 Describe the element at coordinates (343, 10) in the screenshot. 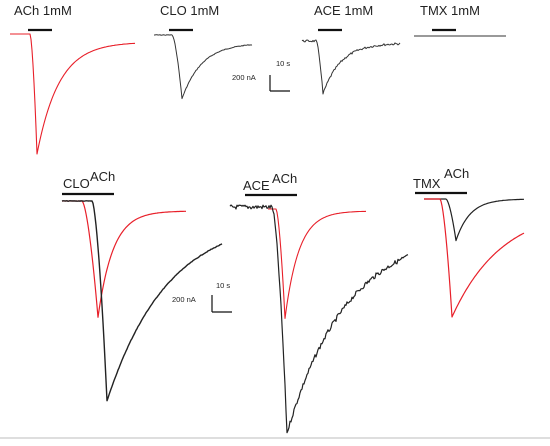

I see `label-ace-1mm: ACE 1mM` at that location.